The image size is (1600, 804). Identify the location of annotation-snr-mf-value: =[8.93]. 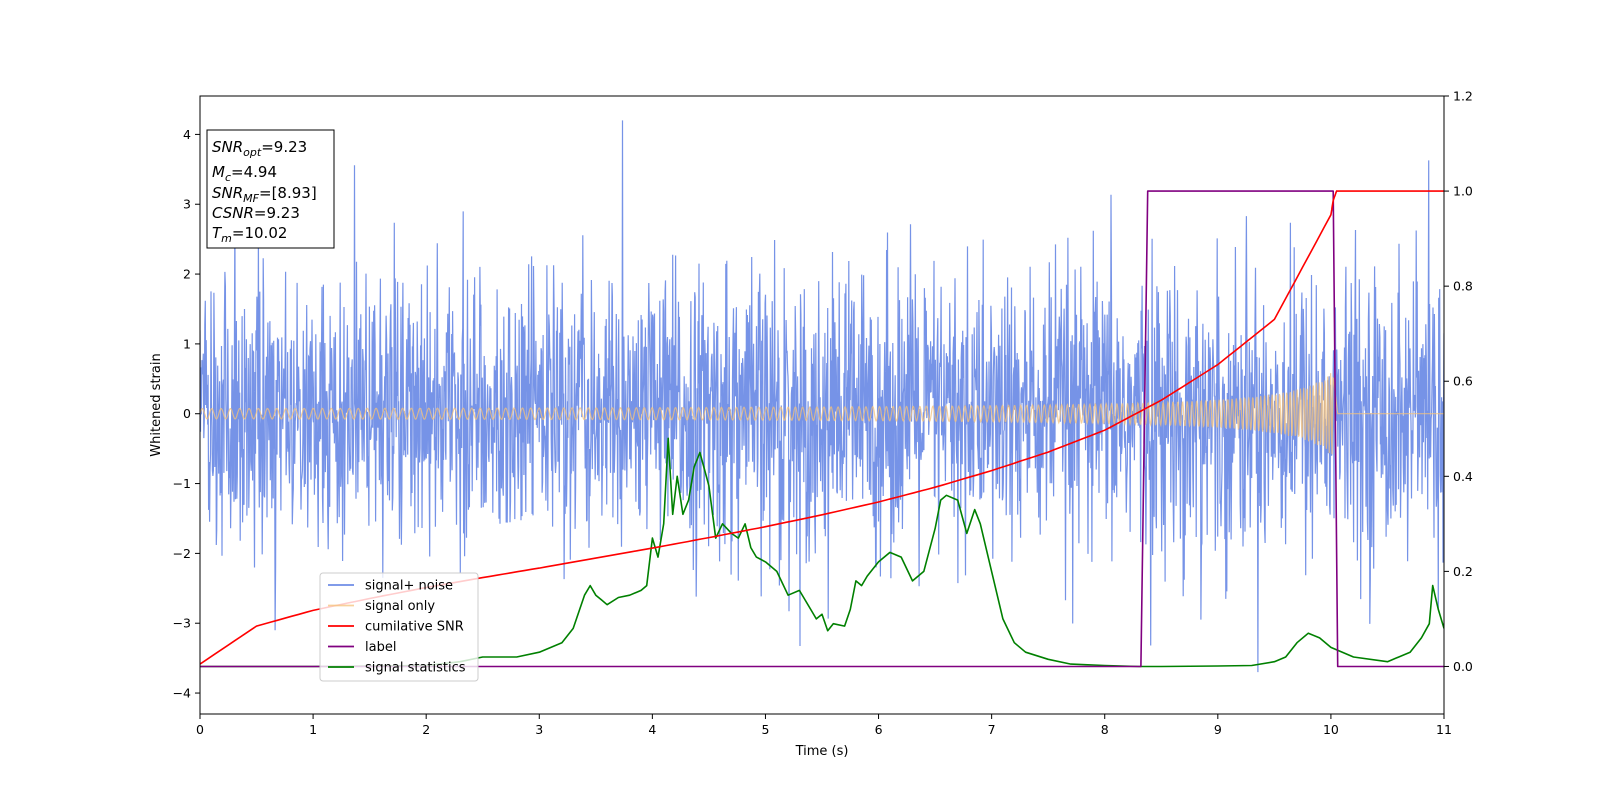
(288, 193).